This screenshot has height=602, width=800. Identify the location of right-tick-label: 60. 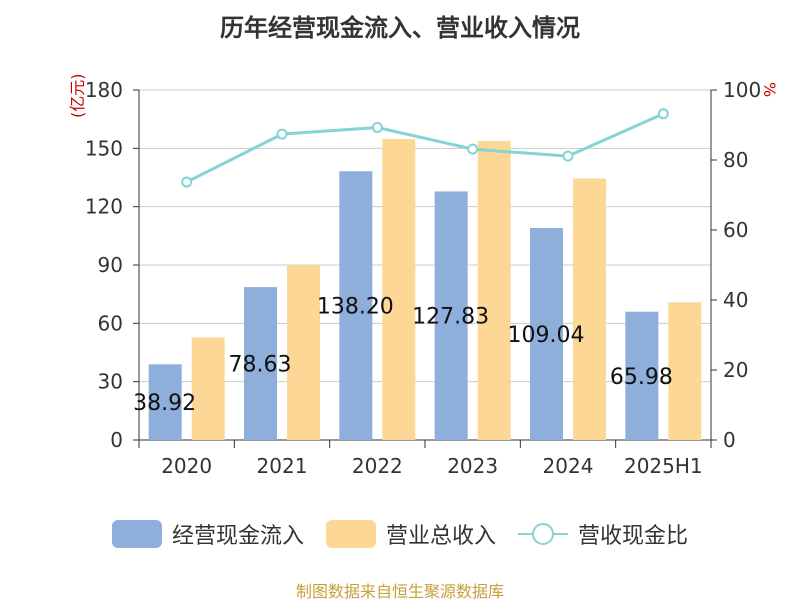
(735, 230).